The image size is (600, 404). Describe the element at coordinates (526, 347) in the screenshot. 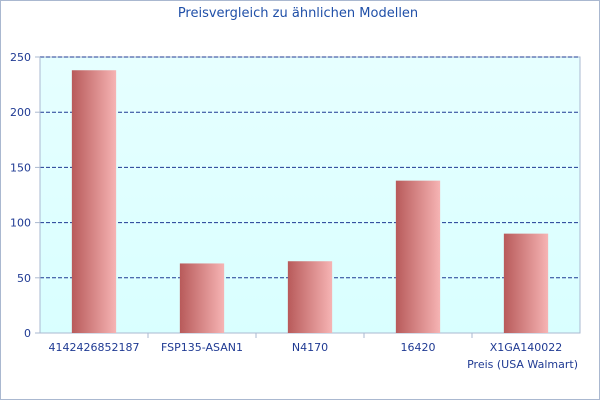

I see `x-tick-label: X1GA140022` at that location.